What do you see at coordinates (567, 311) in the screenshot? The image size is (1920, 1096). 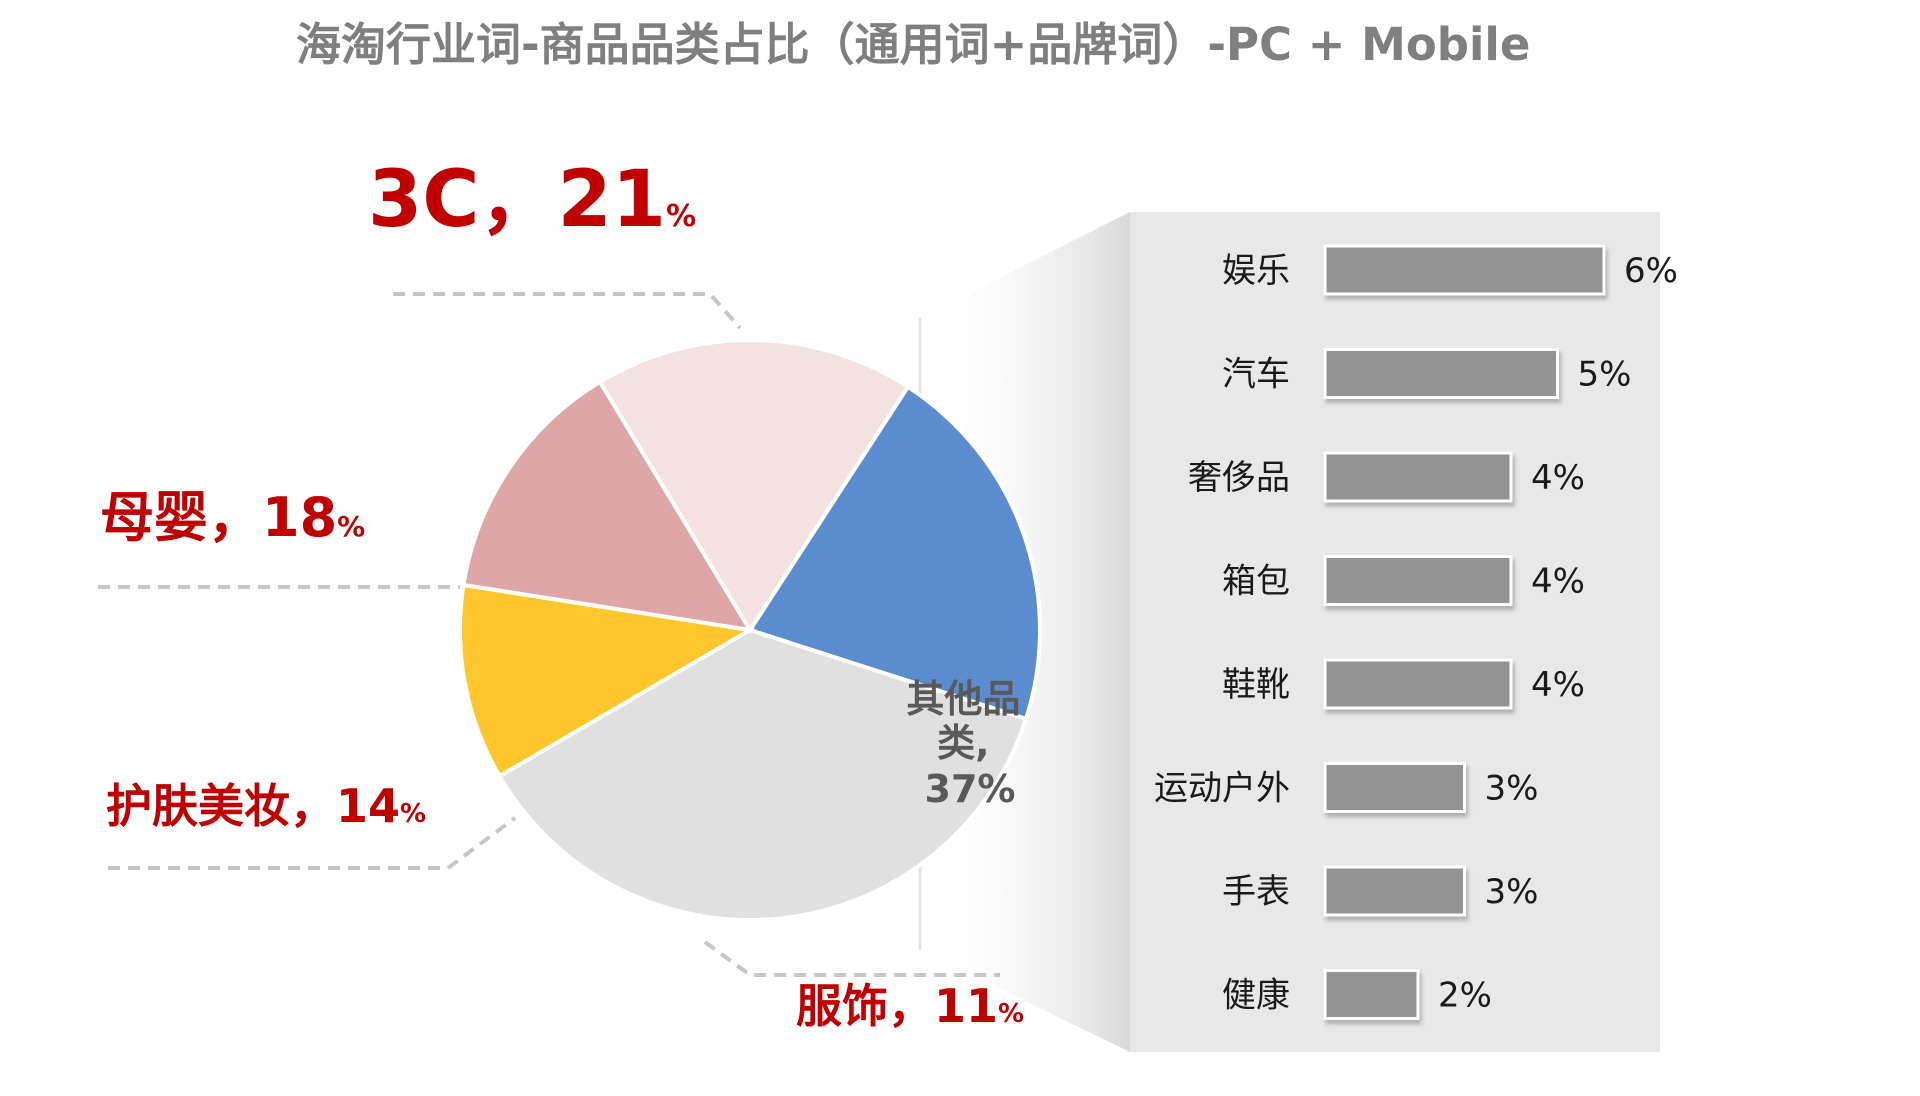 I see `leader-line-3c` at bounding box center [567, 311].